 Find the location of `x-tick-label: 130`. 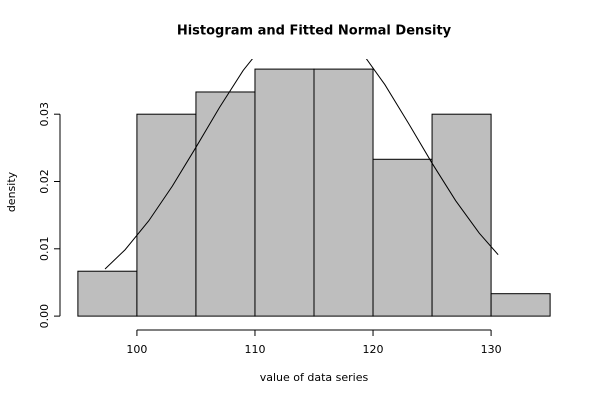

x-tick-label: 130 is located at coordinates (491, 349).